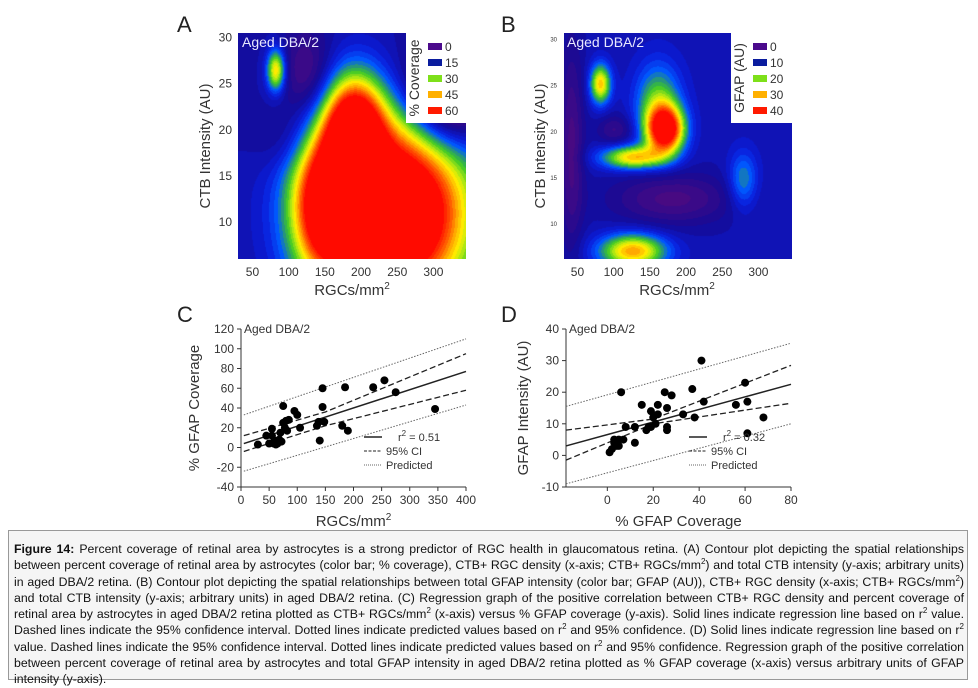 The height and width of the screenshot is (688, 978). I want to click on y-tick-label: 20, so click(553, 392).